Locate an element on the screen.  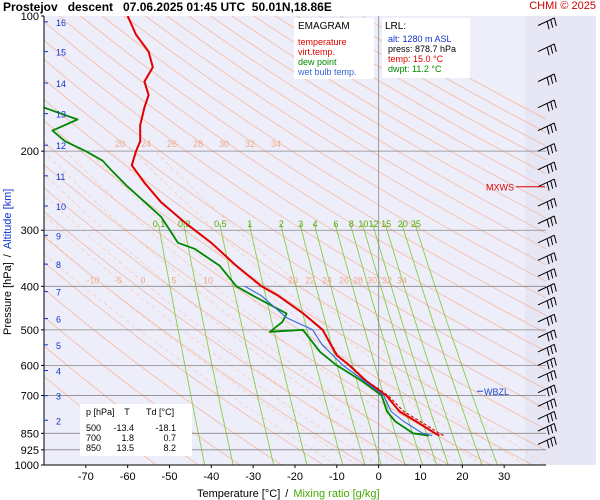
table-header-p: p [hPa] is located at coordinates (100, 412).